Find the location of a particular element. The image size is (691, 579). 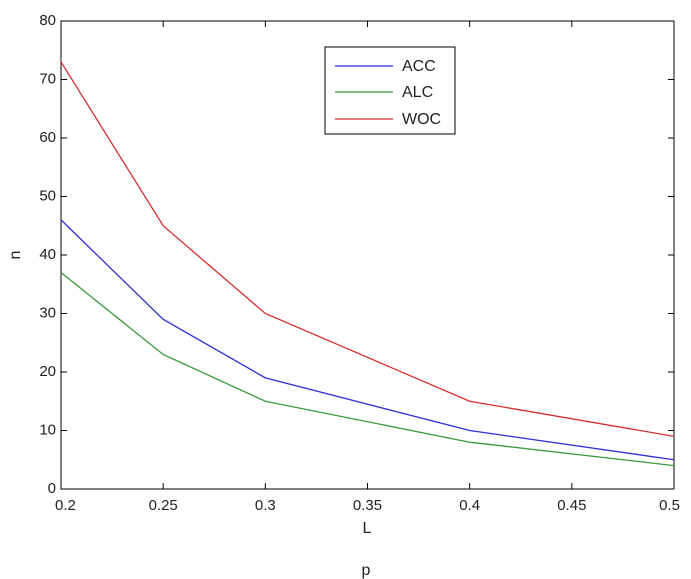

y-tick-label: 70 is located at coordinates (47, 78).